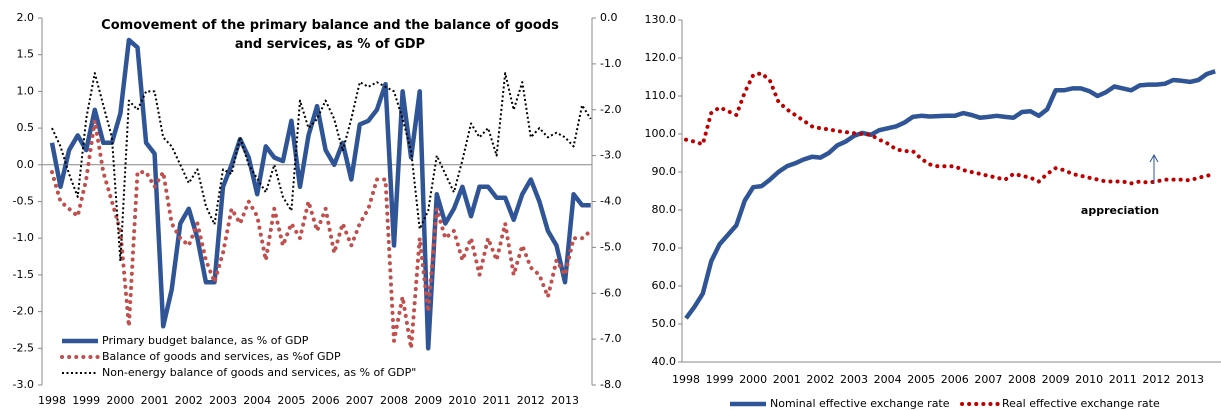 The width and height of the screenshot is (1221, 410). I want to click on y-tick-label: 40.0, so click(664, 361).